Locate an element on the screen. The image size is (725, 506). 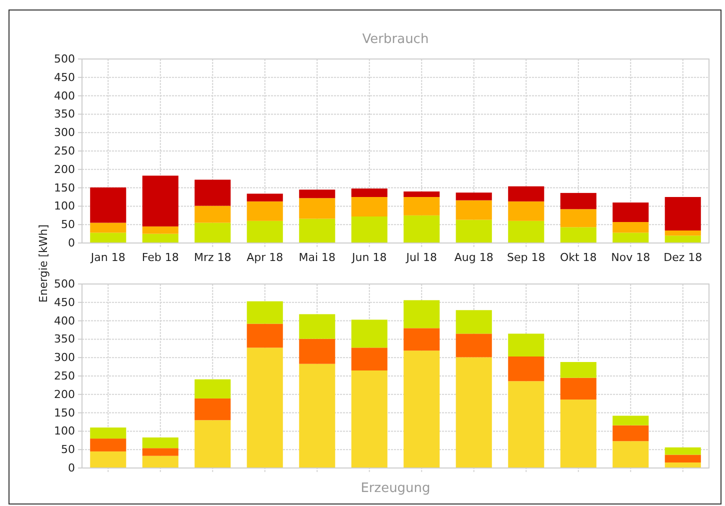
x-tick-label: Okt 18 is located at coordinates (578, 257).